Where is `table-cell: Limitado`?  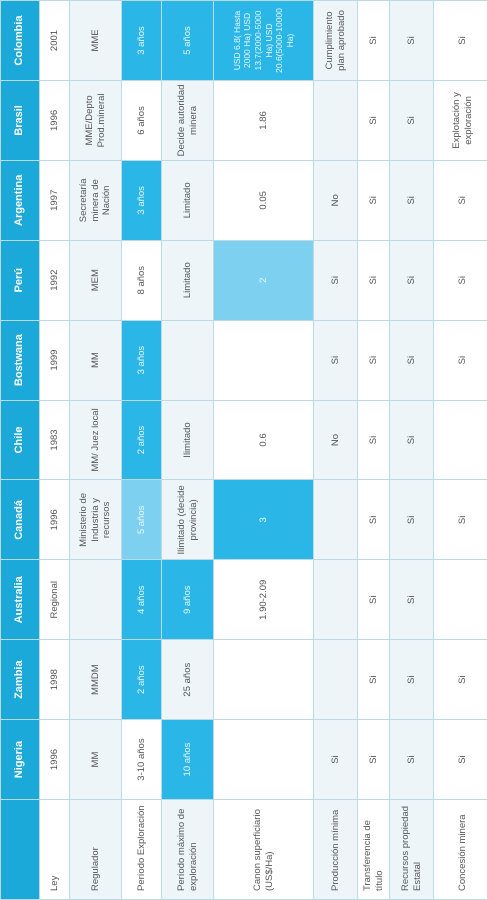 table-cell: Limitado is located at coordinates (187, 280).